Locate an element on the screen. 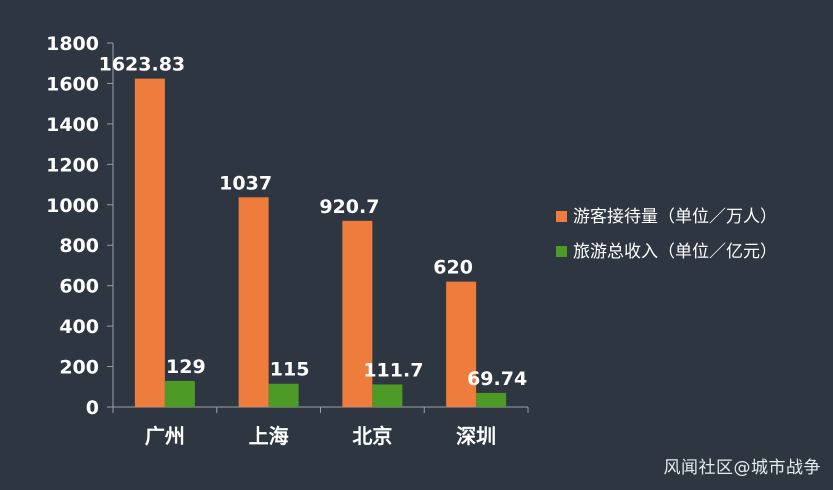  x-axis: 广州 上海 北京 深圳 is located at coordinates (320, 427).